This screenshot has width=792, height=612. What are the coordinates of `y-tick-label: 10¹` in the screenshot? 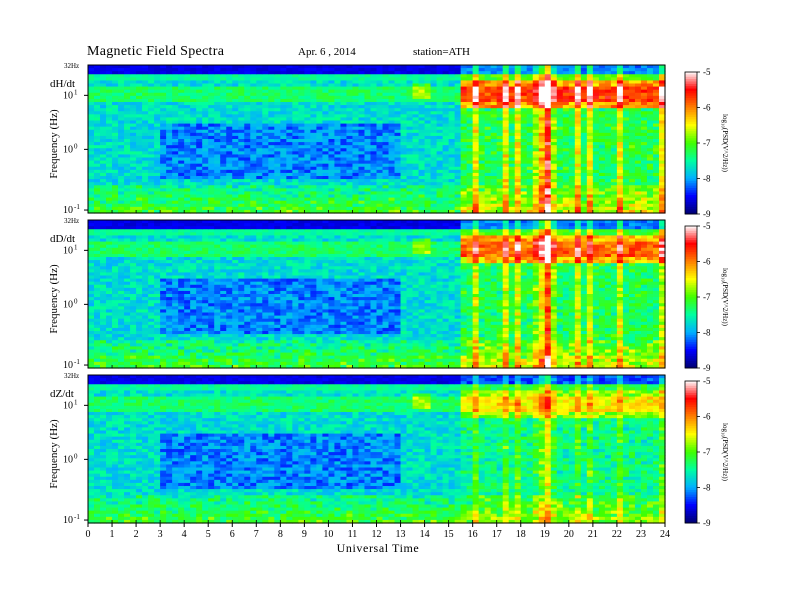 It's located at (70, 94).